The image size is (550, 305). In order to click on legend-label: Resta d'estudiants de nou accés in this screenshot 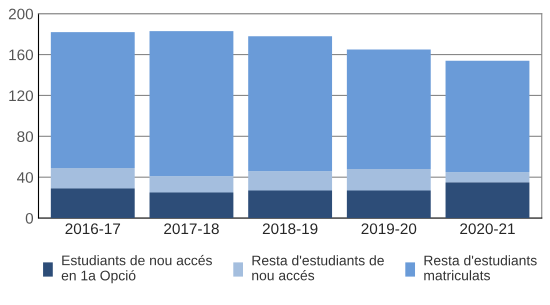, I will do `click(318, 267)`.